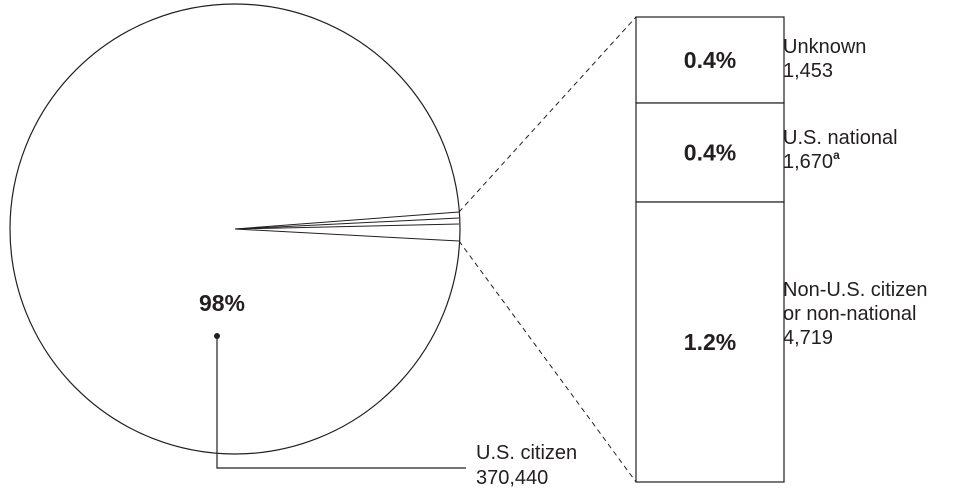 This screenshot has width=972, height=489. Describe the element at coordinates (808, 71) in the screenshot. I see `breakout-category-label: 1,453` at that location.